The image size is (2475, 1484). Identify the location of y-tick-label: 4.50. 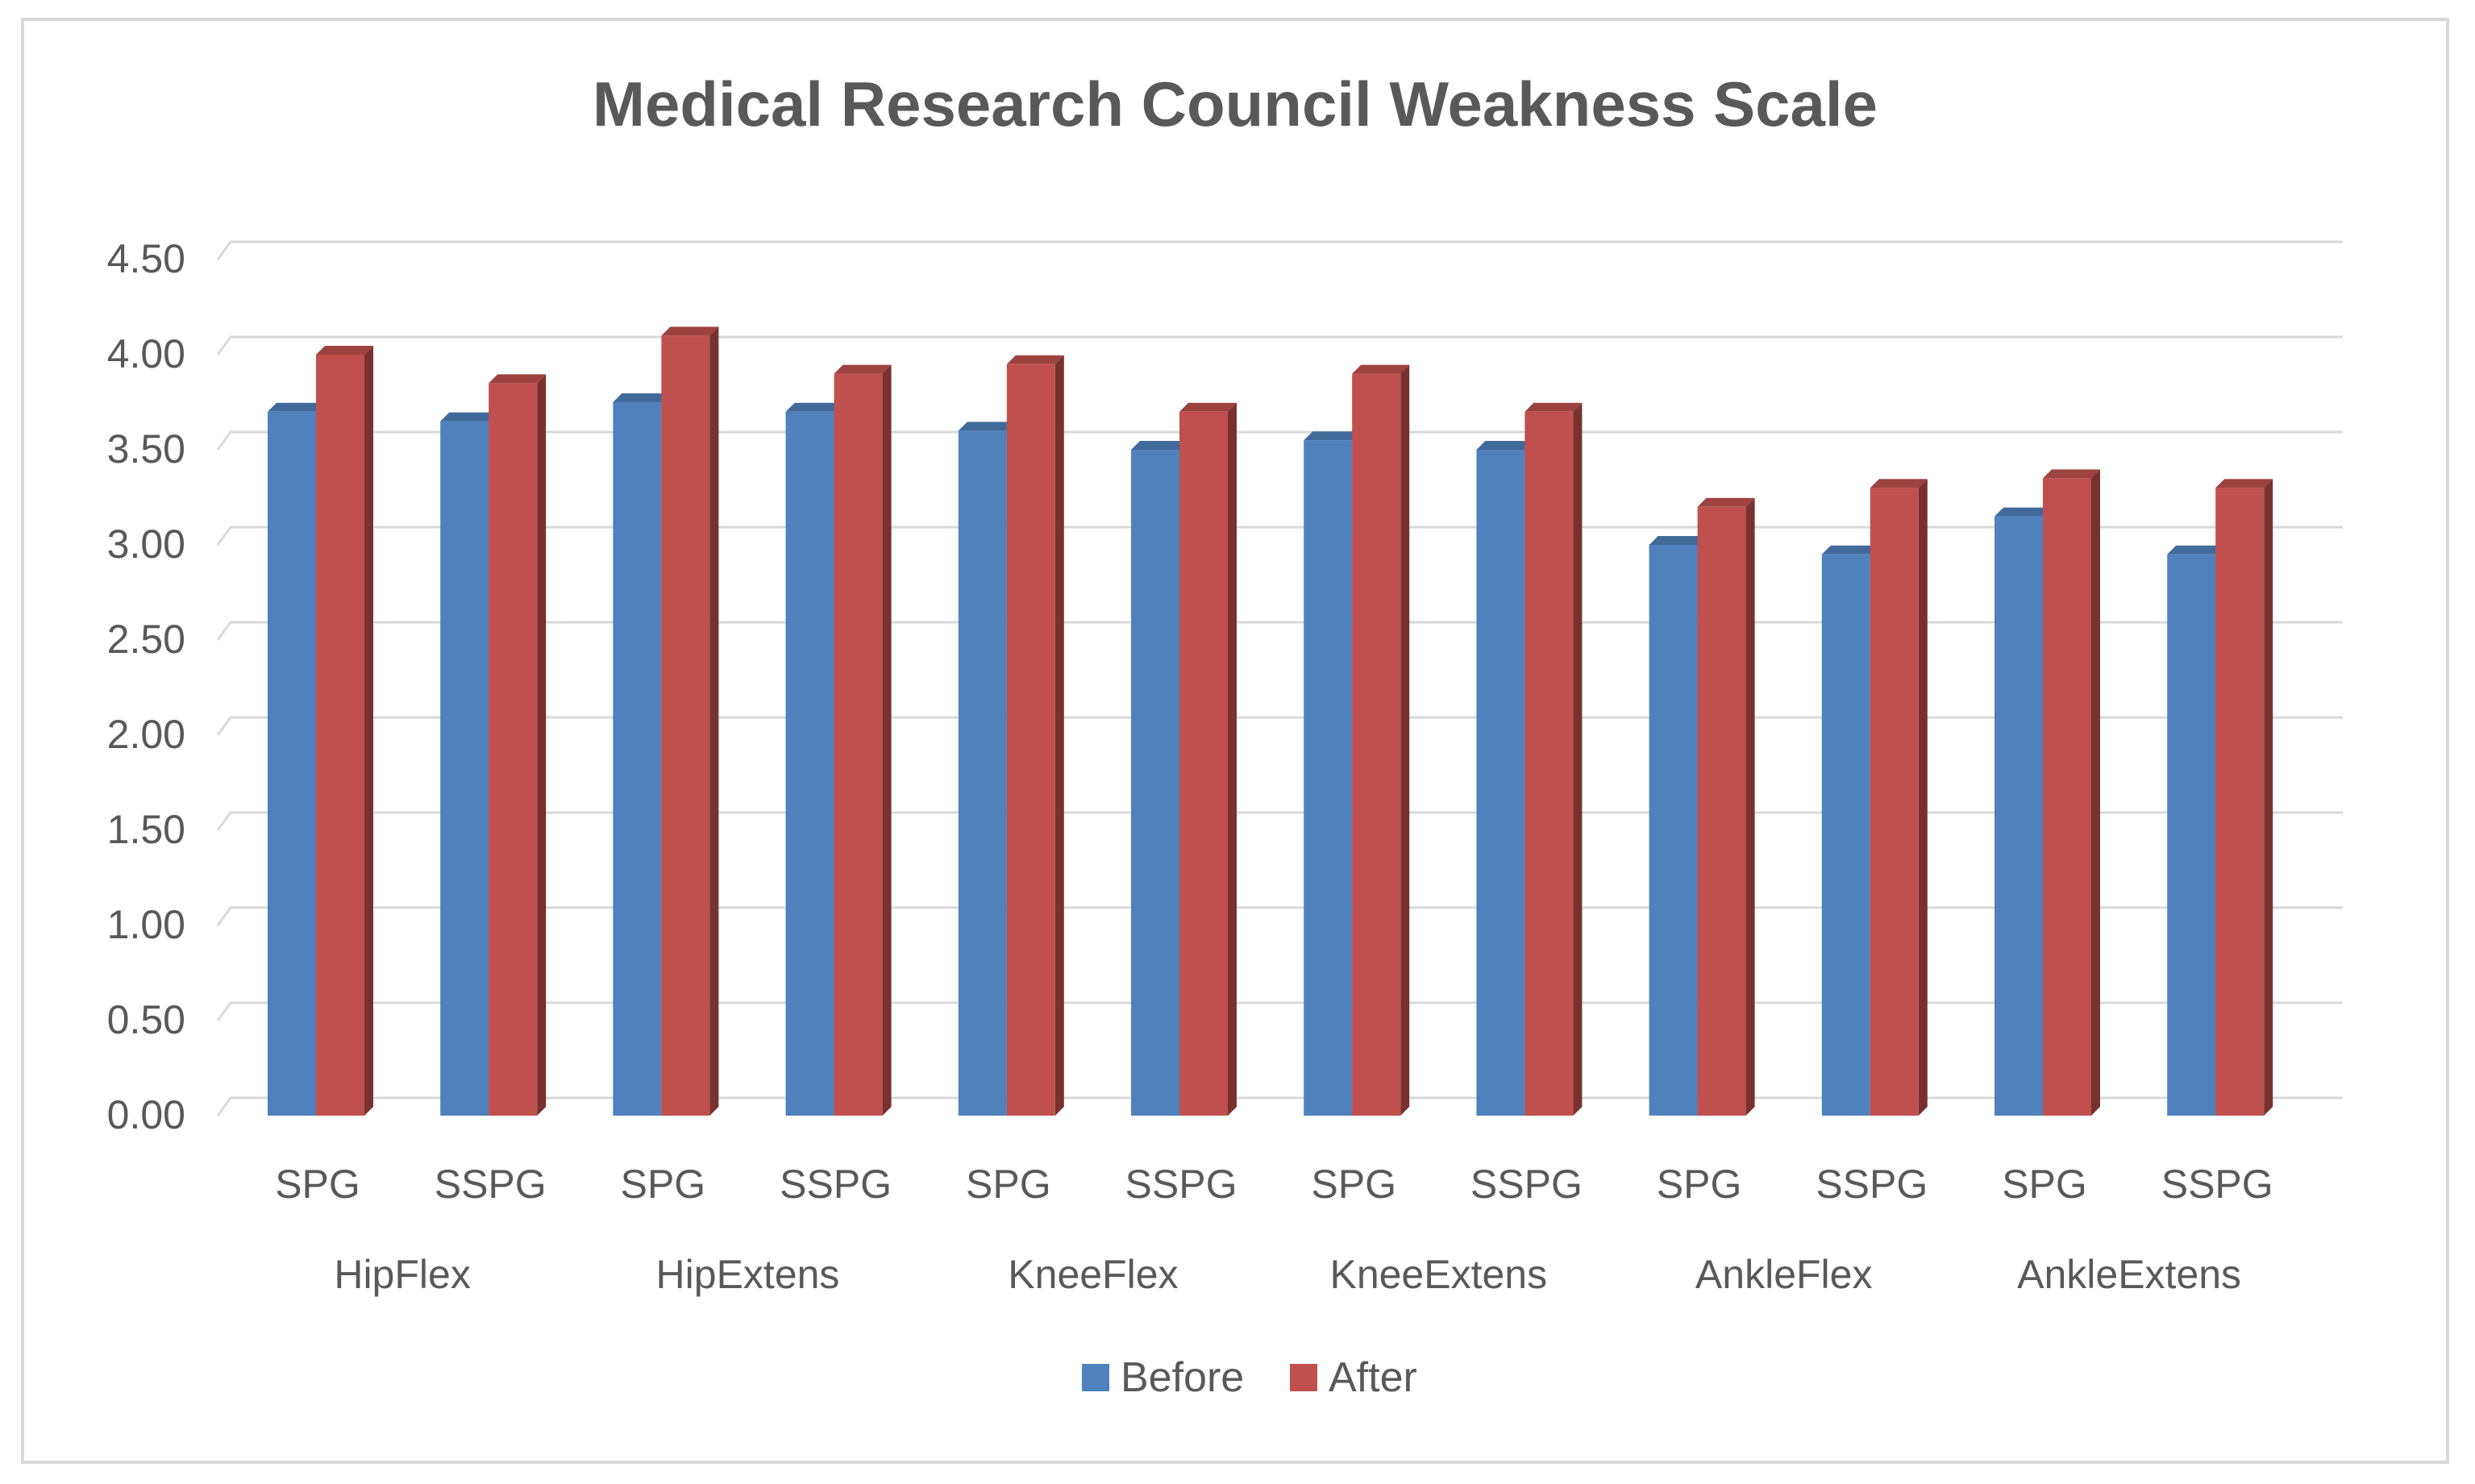
(146, 258).